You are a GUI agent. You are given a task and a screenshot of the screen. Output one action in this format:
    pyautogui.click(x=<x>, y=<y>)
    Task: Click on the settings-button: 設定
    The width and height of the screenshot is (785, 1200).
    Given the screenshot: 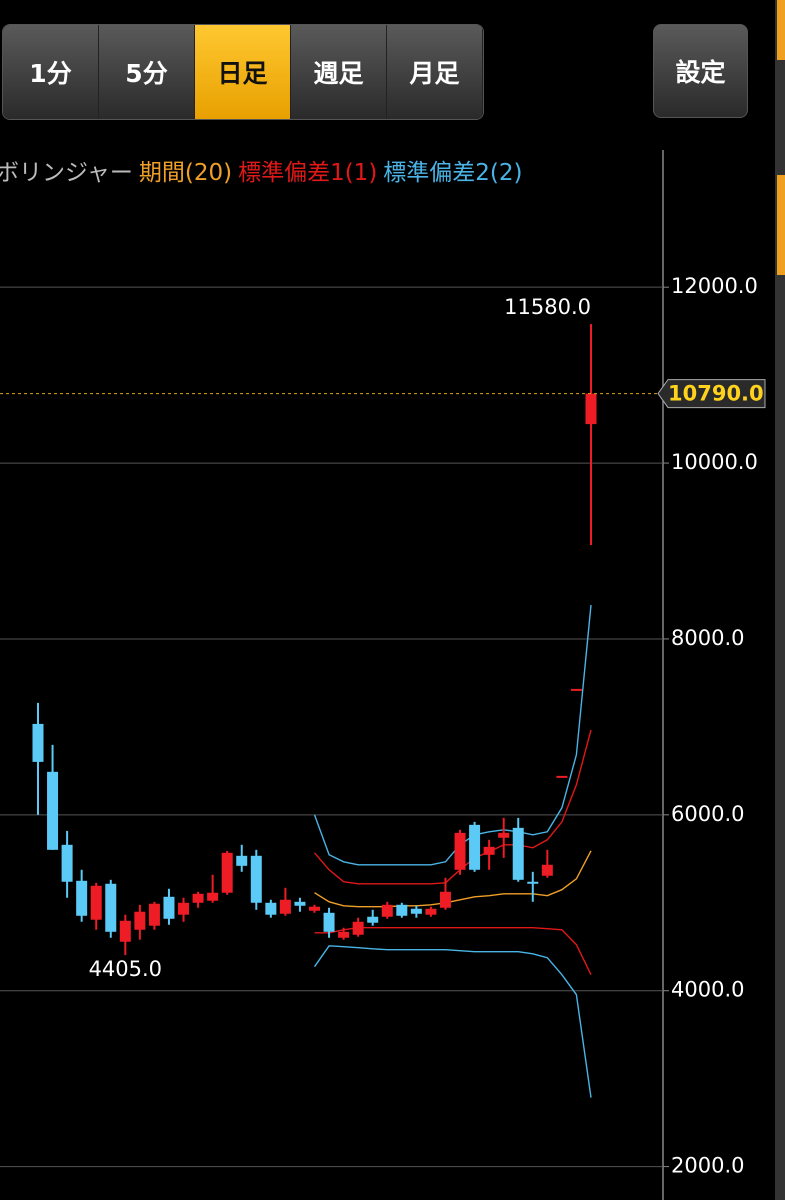 What is the action you would take?
    pyautogui.click(x=700, y=71)
    